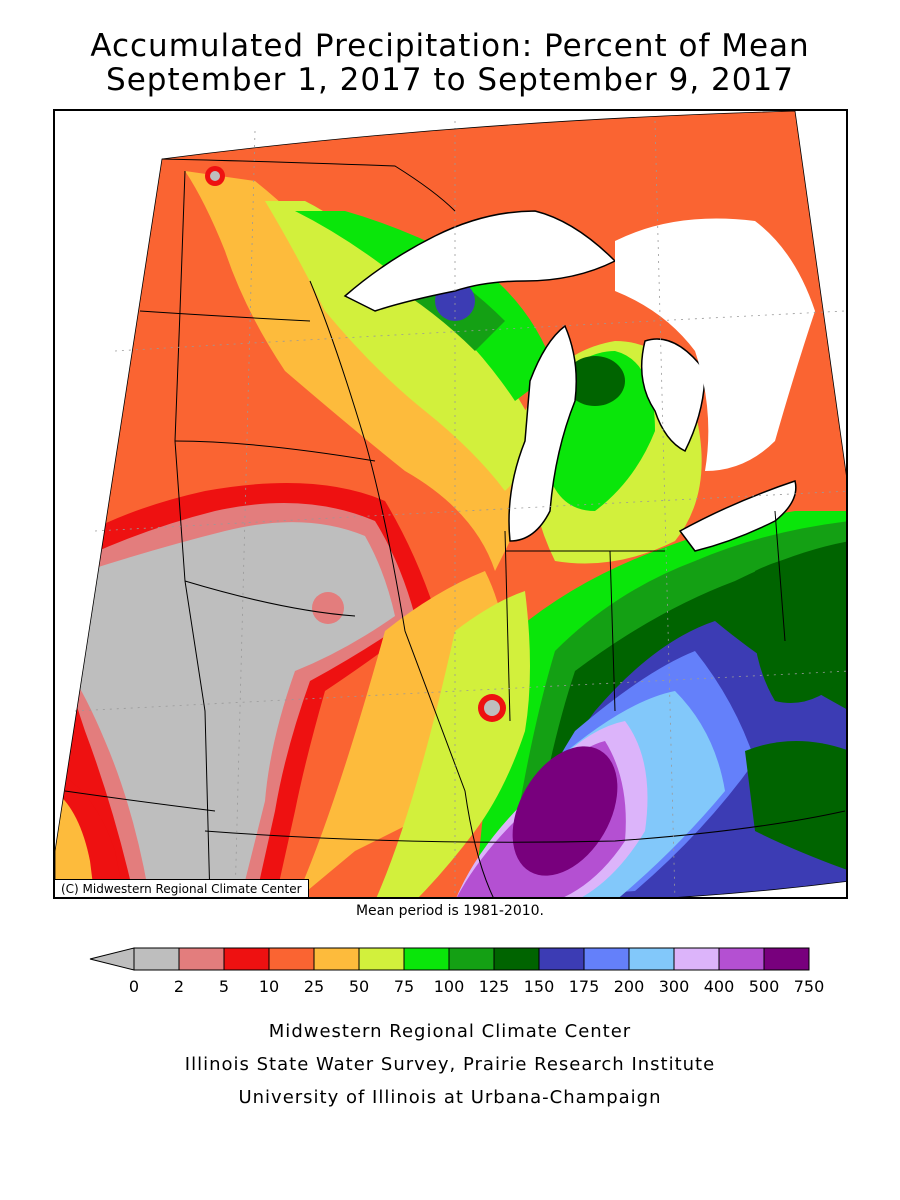  I want to click on lake-huron, so click(673, 395).